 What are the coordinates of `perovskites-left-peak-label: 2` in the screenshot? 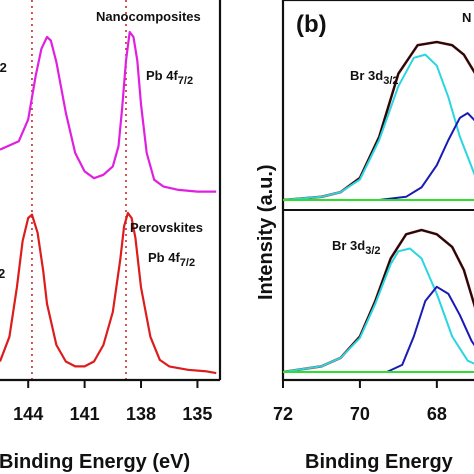 It's located at (2, 273).